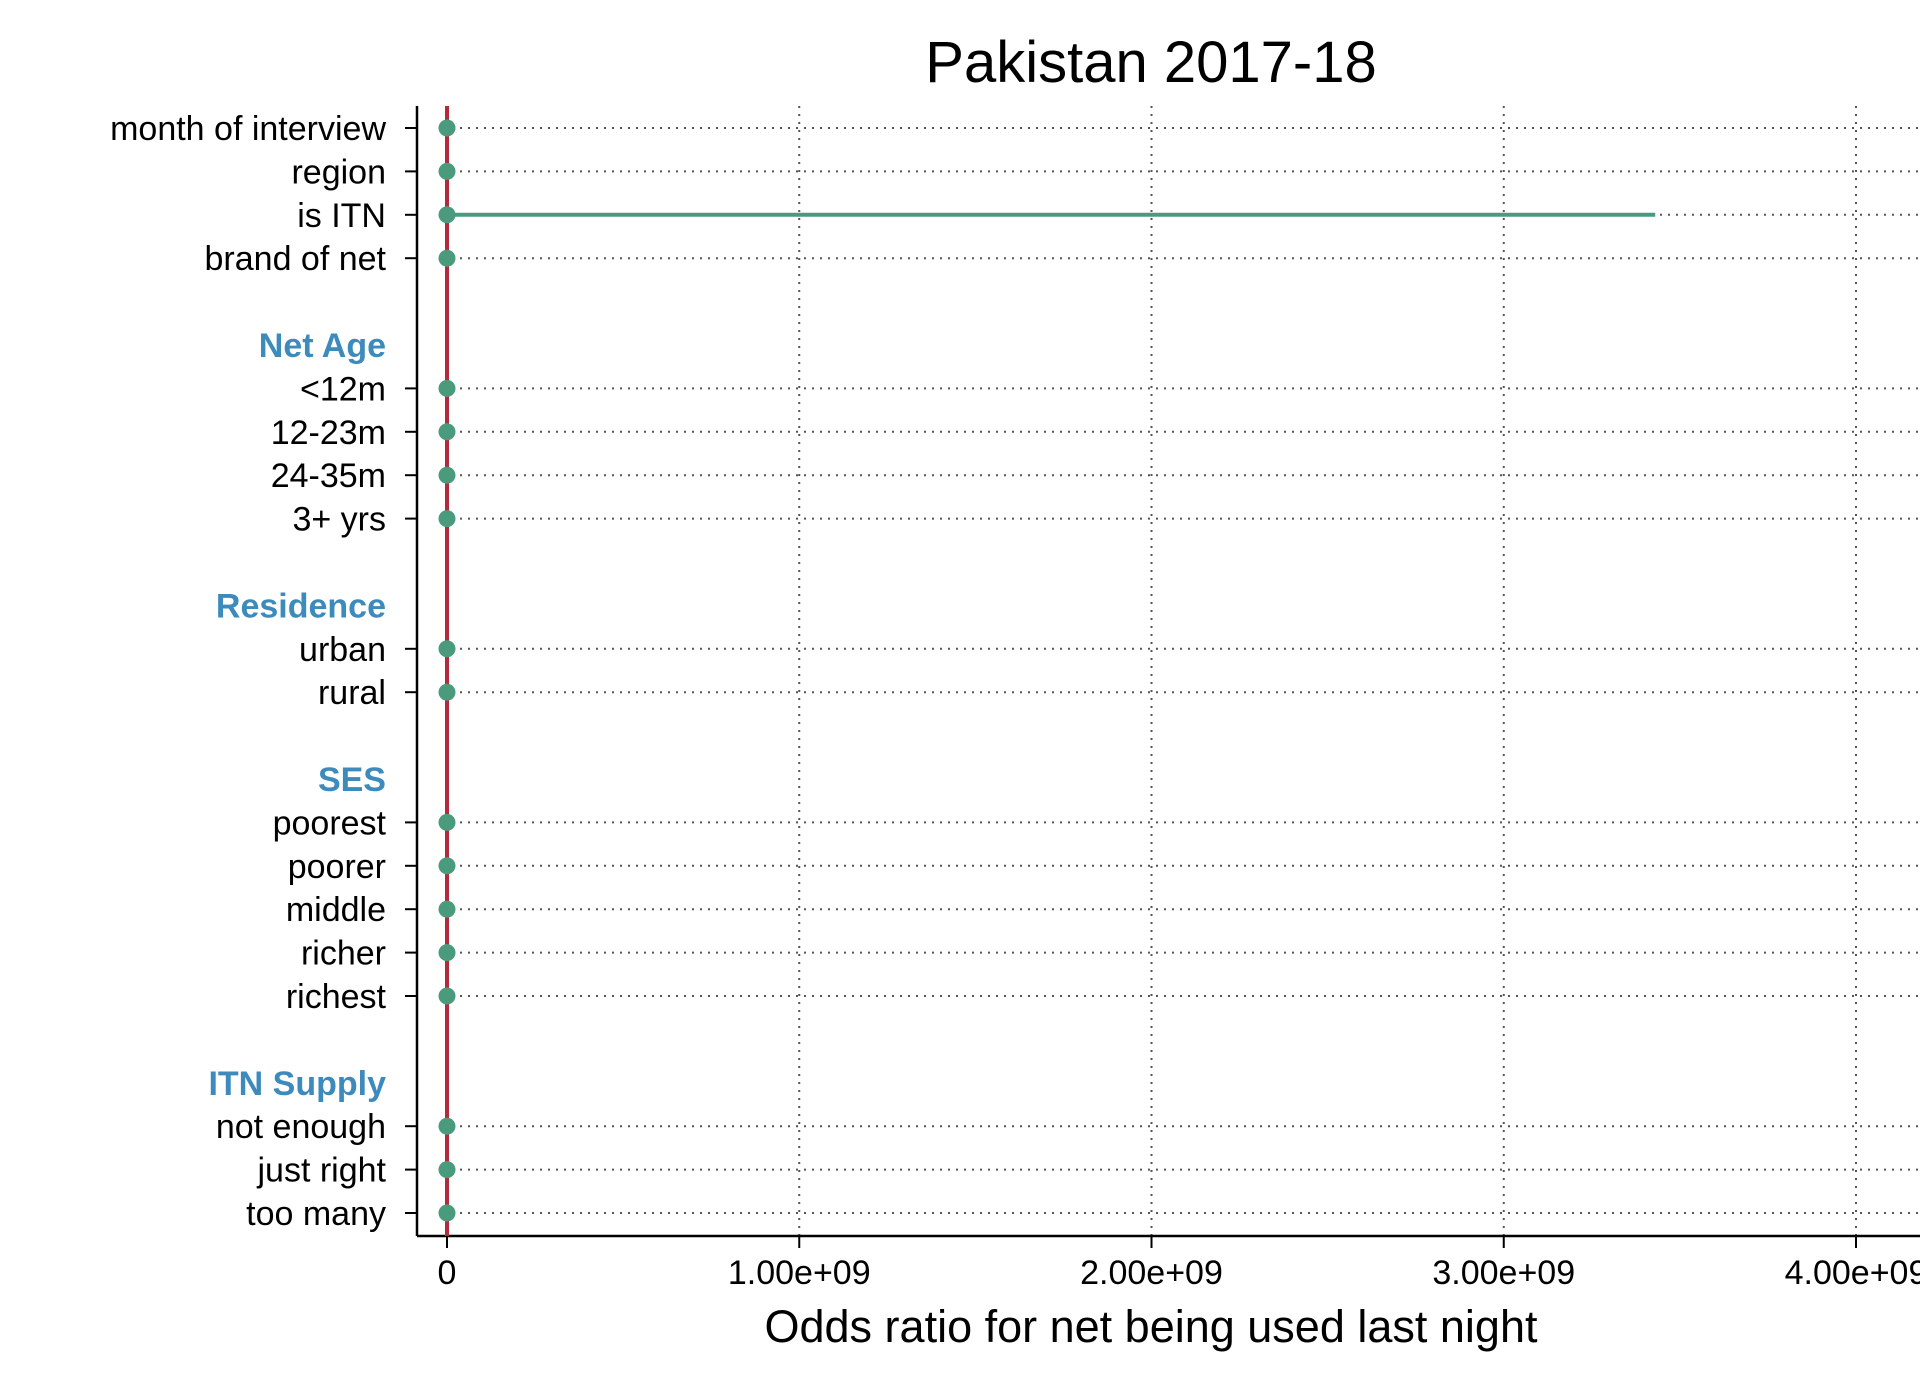  Describe the element at coordinates (301, 1127) in the screenshot. I see `row-label: not enough` at that location.